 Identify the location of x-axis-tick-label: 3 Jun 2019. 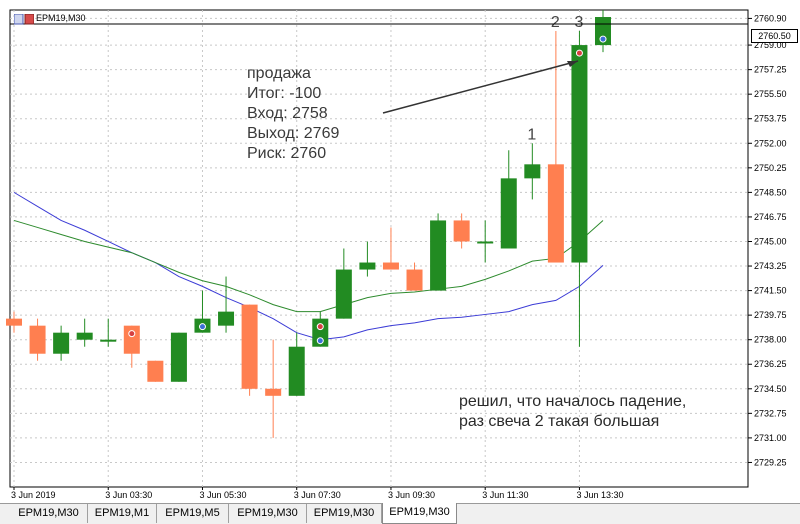
(33, 495).